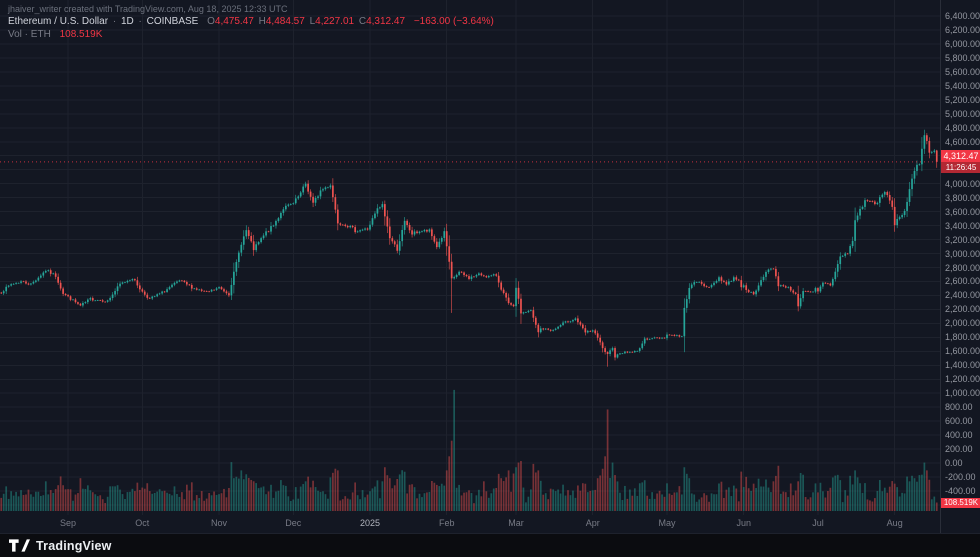 The image size is (980, 557). What do you see at coordinates (962, 211) in the screenshot?
I see `price-tick: 3,600.00` at bounding box center [962, 211].